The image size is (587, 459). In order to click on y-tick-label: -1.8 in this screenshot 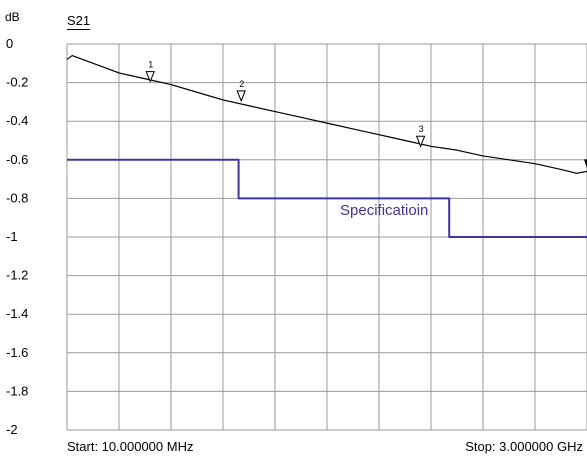, I will do `click(17, 390)`.